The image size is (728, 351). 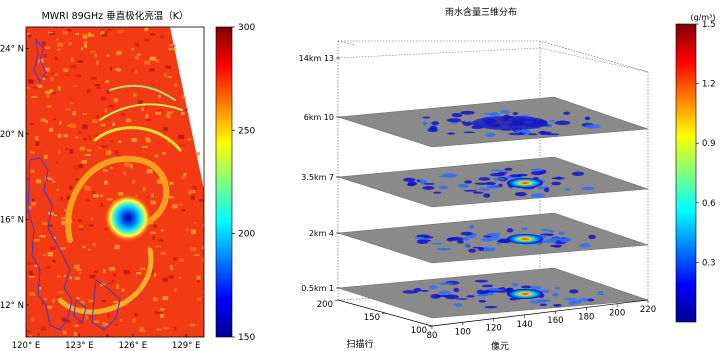 I want to click on x-tick-label: 120, so click(x=494, y=329).